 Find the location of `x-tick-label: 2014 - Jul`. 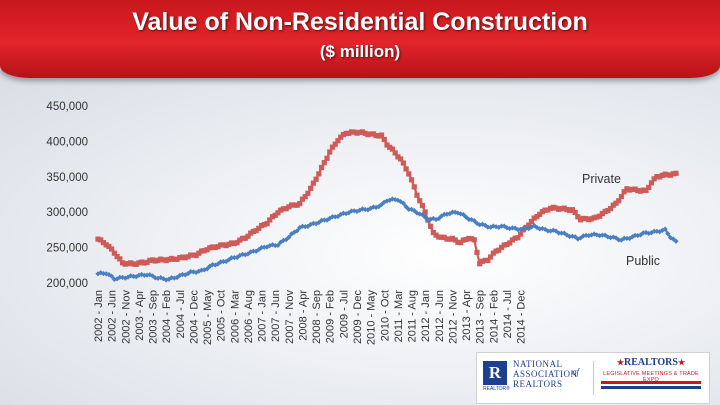

x-tick-label: 2014 - Jul is located at coordinates (508, 314).